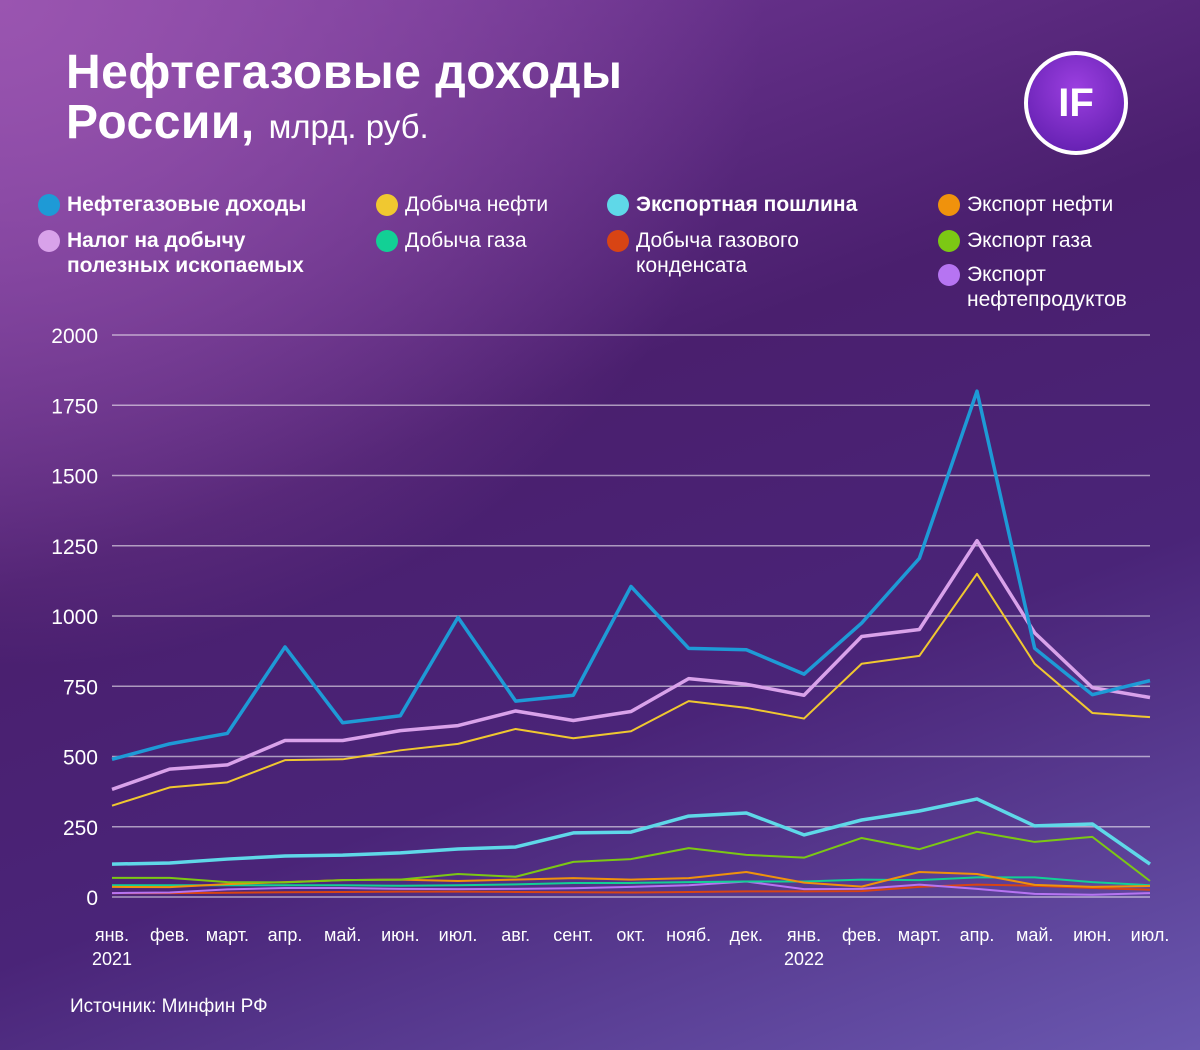 This screenshot has height=1050, width=1200. Describe the element at coordinates (1047, 287) in the screenshot. I see `legend-label: Экспорт нефтепродуктов` at that location.